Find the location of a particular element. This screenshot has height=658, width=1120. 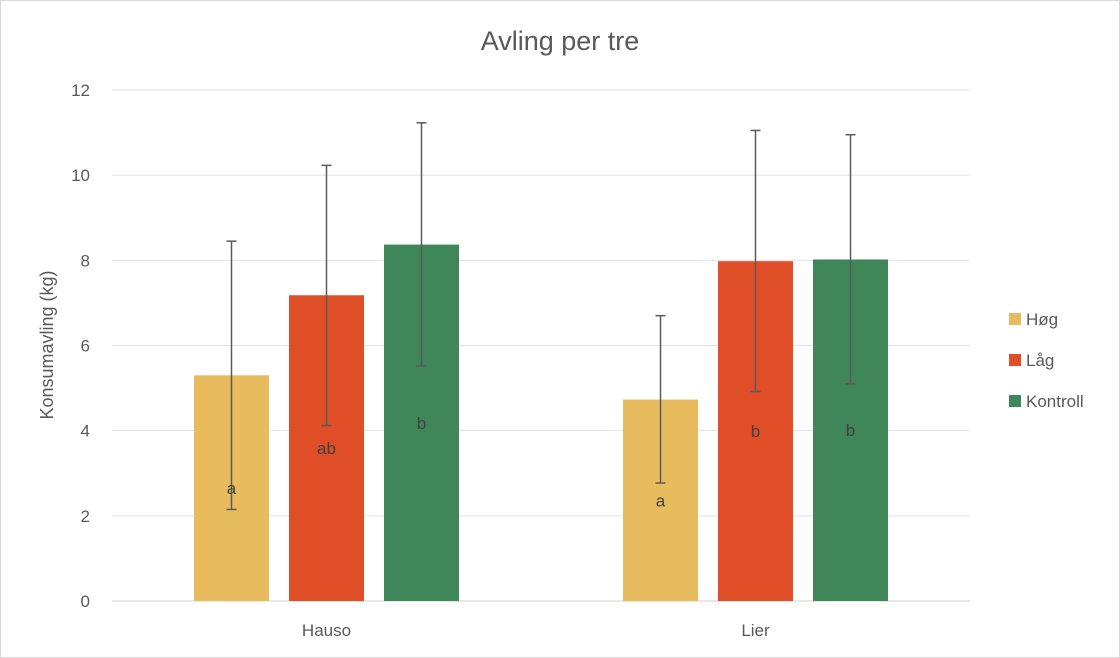

y-tick-label: 0 is located at coordinates (85, 601).